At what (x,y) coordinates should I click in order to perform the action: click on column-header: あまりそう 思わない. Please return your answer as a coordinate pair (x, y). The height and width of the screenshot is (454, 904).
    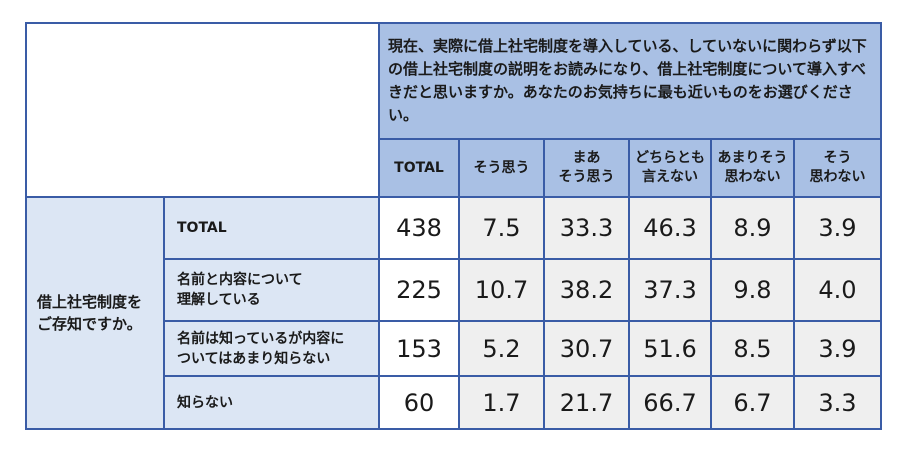
    Looking at the image, I should click on (752, 168).